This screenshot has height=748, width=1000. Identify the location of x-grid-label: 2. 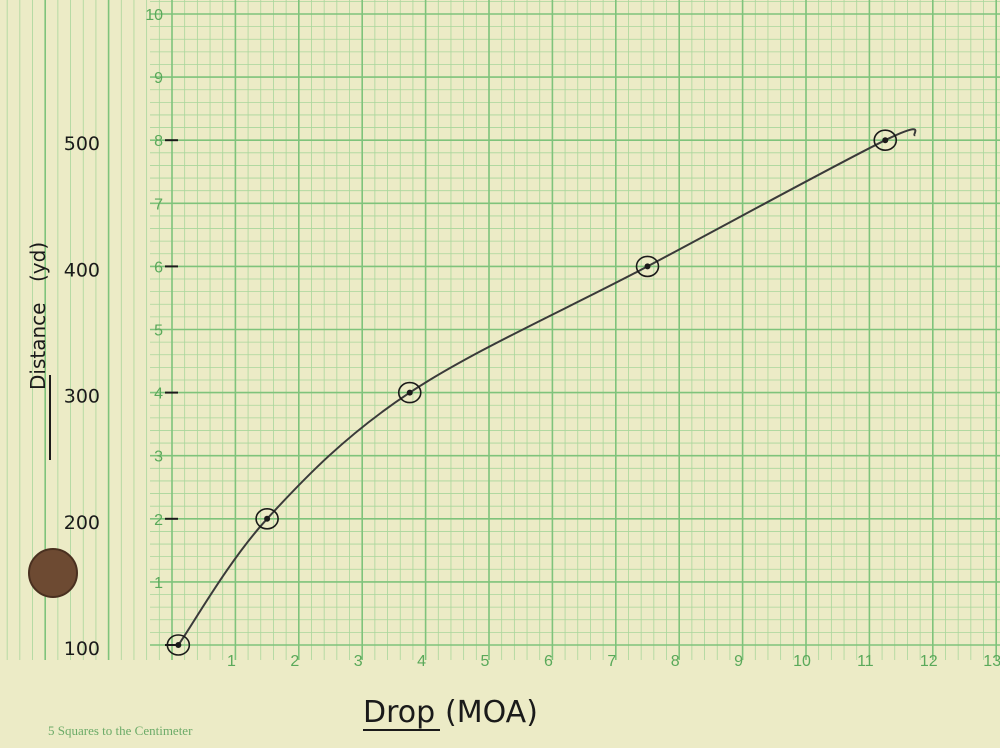
(294, 661).